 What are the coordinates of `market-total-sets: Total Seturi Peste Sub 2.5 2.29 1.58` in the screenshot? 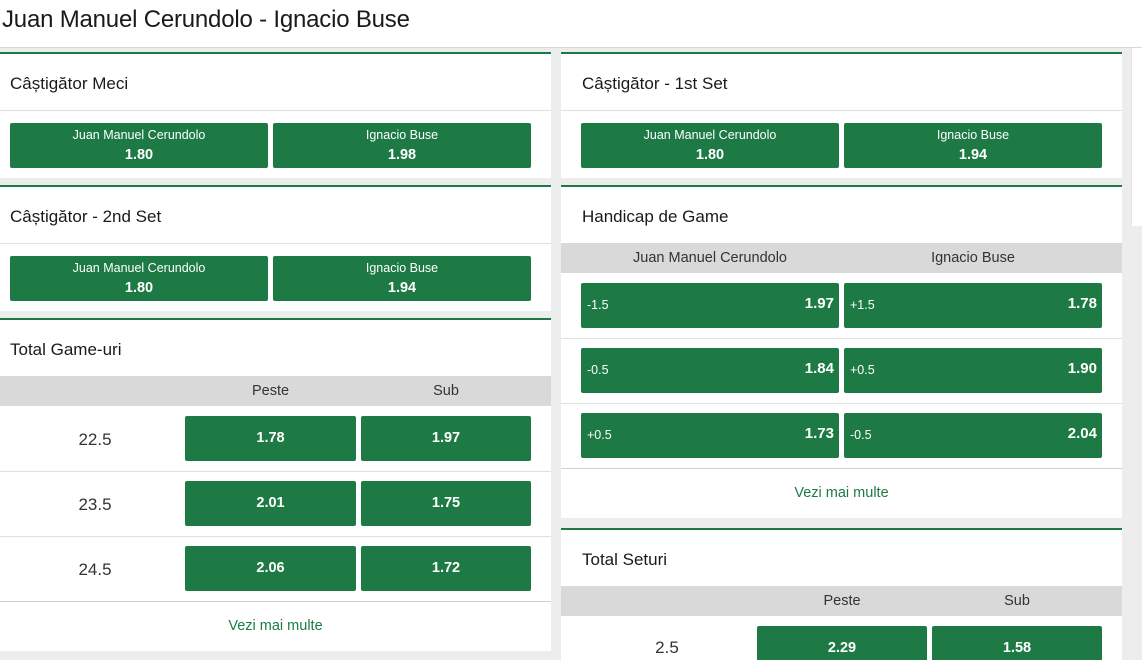 It's located at (841, 594).